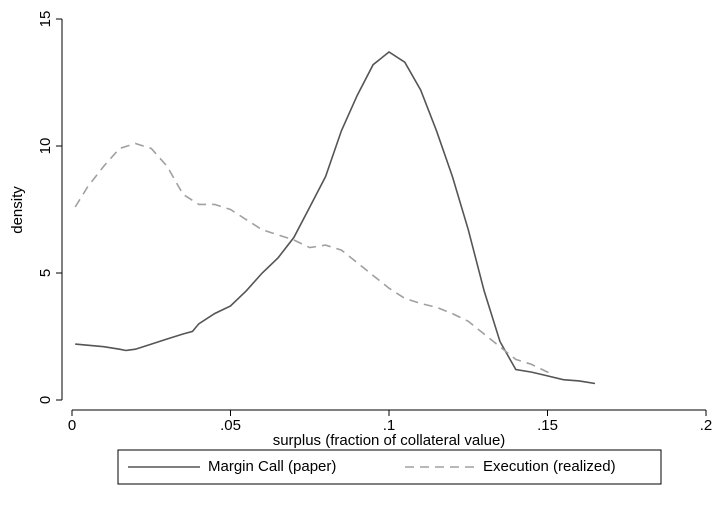  Describe the element at coordinates (389, 425) in the screenshot. I see `x-tick-label: .1` at that location.